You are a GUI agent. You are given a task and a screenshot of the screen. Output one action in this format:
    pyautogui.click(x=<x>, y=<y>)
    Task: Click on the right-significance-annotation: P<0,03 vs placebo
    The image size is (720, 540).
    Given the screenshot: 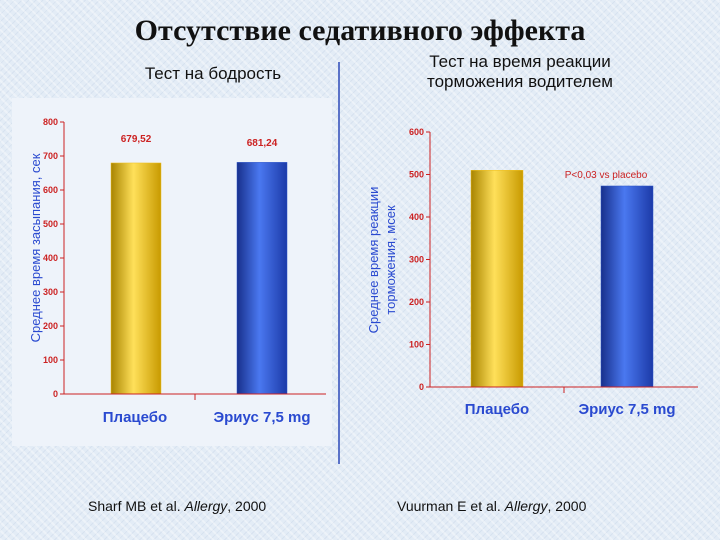 What is the action you would take?
    pyautogui.click(x=606, y=175)
    